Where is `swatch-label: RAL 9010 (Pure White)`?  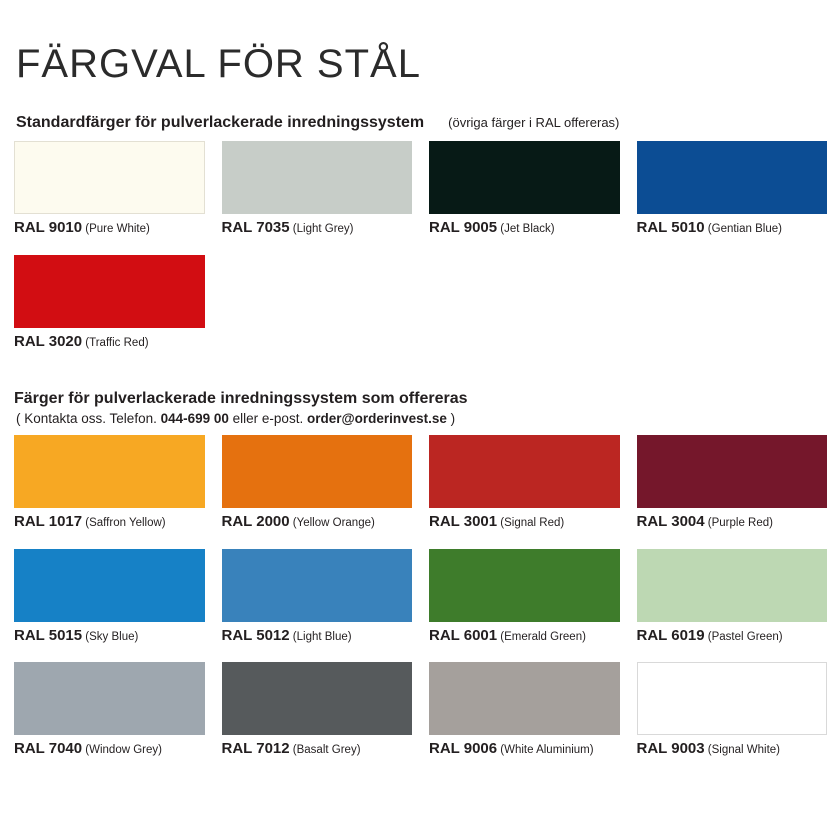
swatch-label: RAL 9010 (Pure White) is located at coordinates (109, 228).